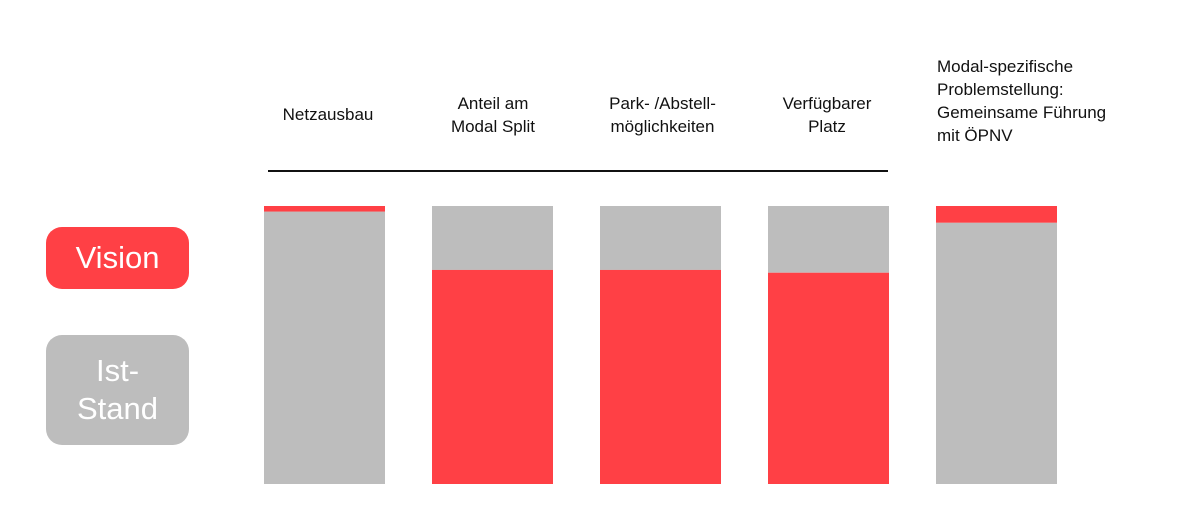 The width and height of the screenshot is (1200, 520). I want to click on header-park-abstell: Park- /Abstell- möglichkeiten, so click(662, 115).